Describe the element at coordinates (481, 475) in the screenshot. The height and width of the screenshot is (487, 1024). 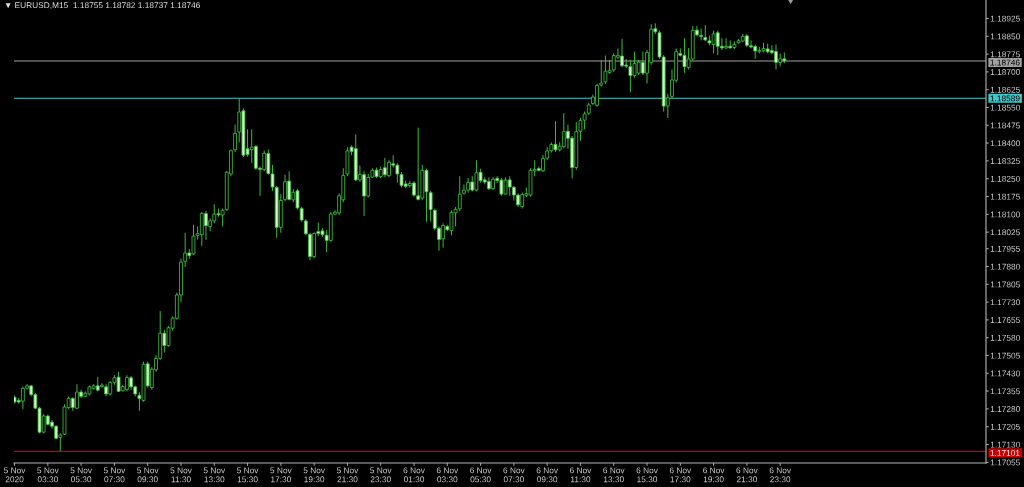
I see `x-tick-label: 6 Nov 05:30` at that location.